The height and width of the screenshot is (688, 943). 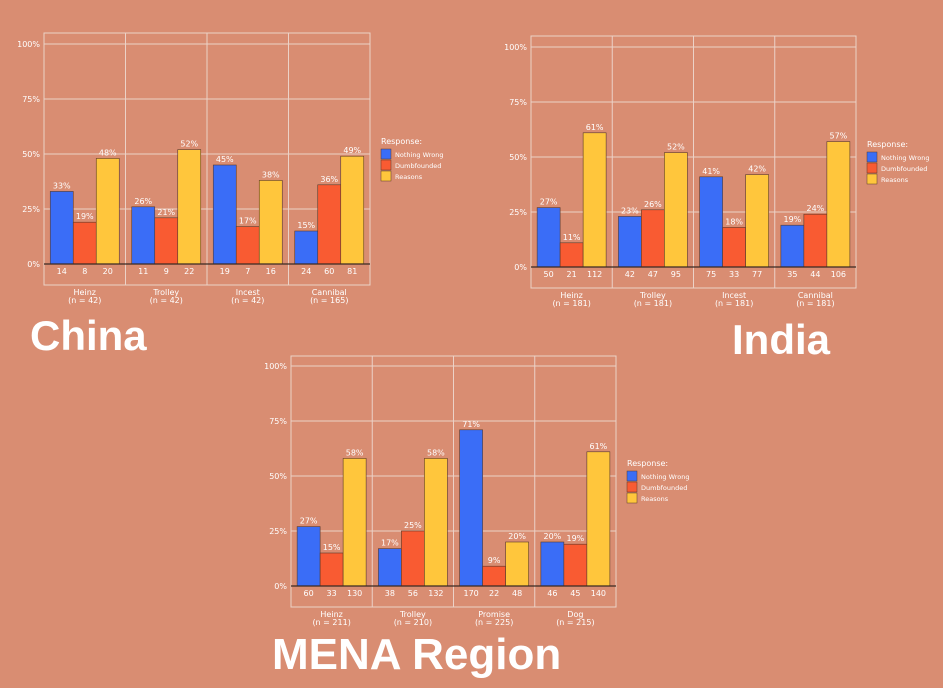 I want to click on chart-china-data-label: 45%, so click(x=225, y=159).